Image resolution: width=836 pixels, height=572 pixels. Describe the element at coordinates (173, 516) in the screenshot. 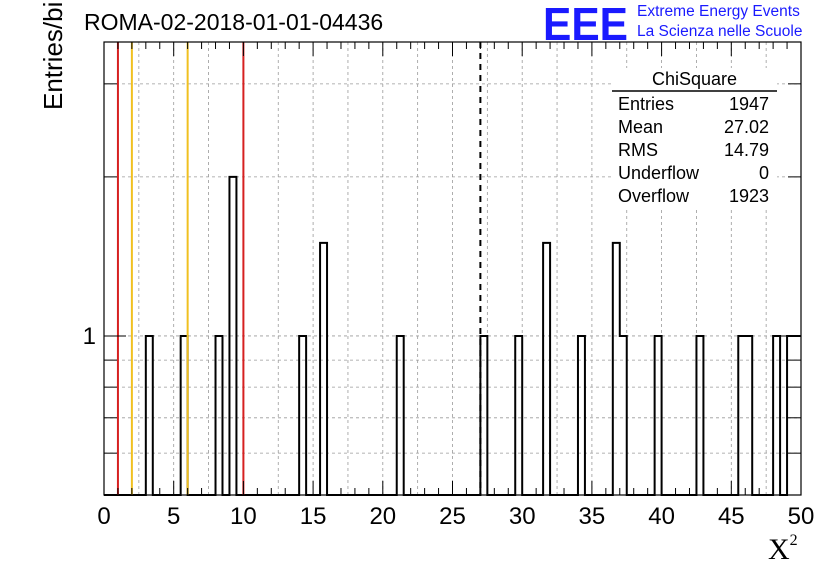

I see `x-tick-label: 5` at that location.